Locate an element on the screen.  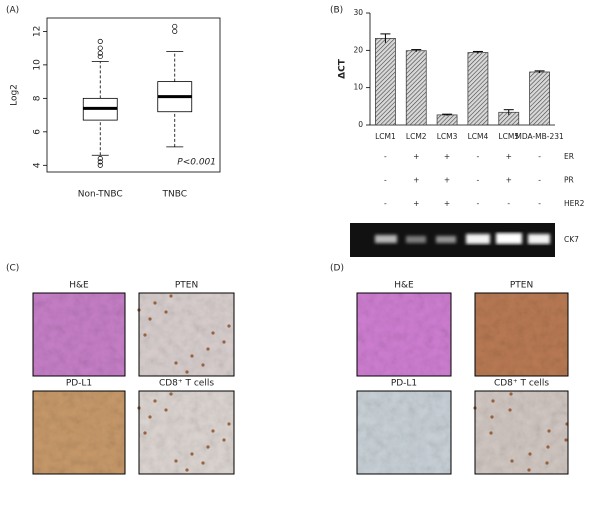
x-tick-label: Non-TNBC is located at coordinates (100, 195).